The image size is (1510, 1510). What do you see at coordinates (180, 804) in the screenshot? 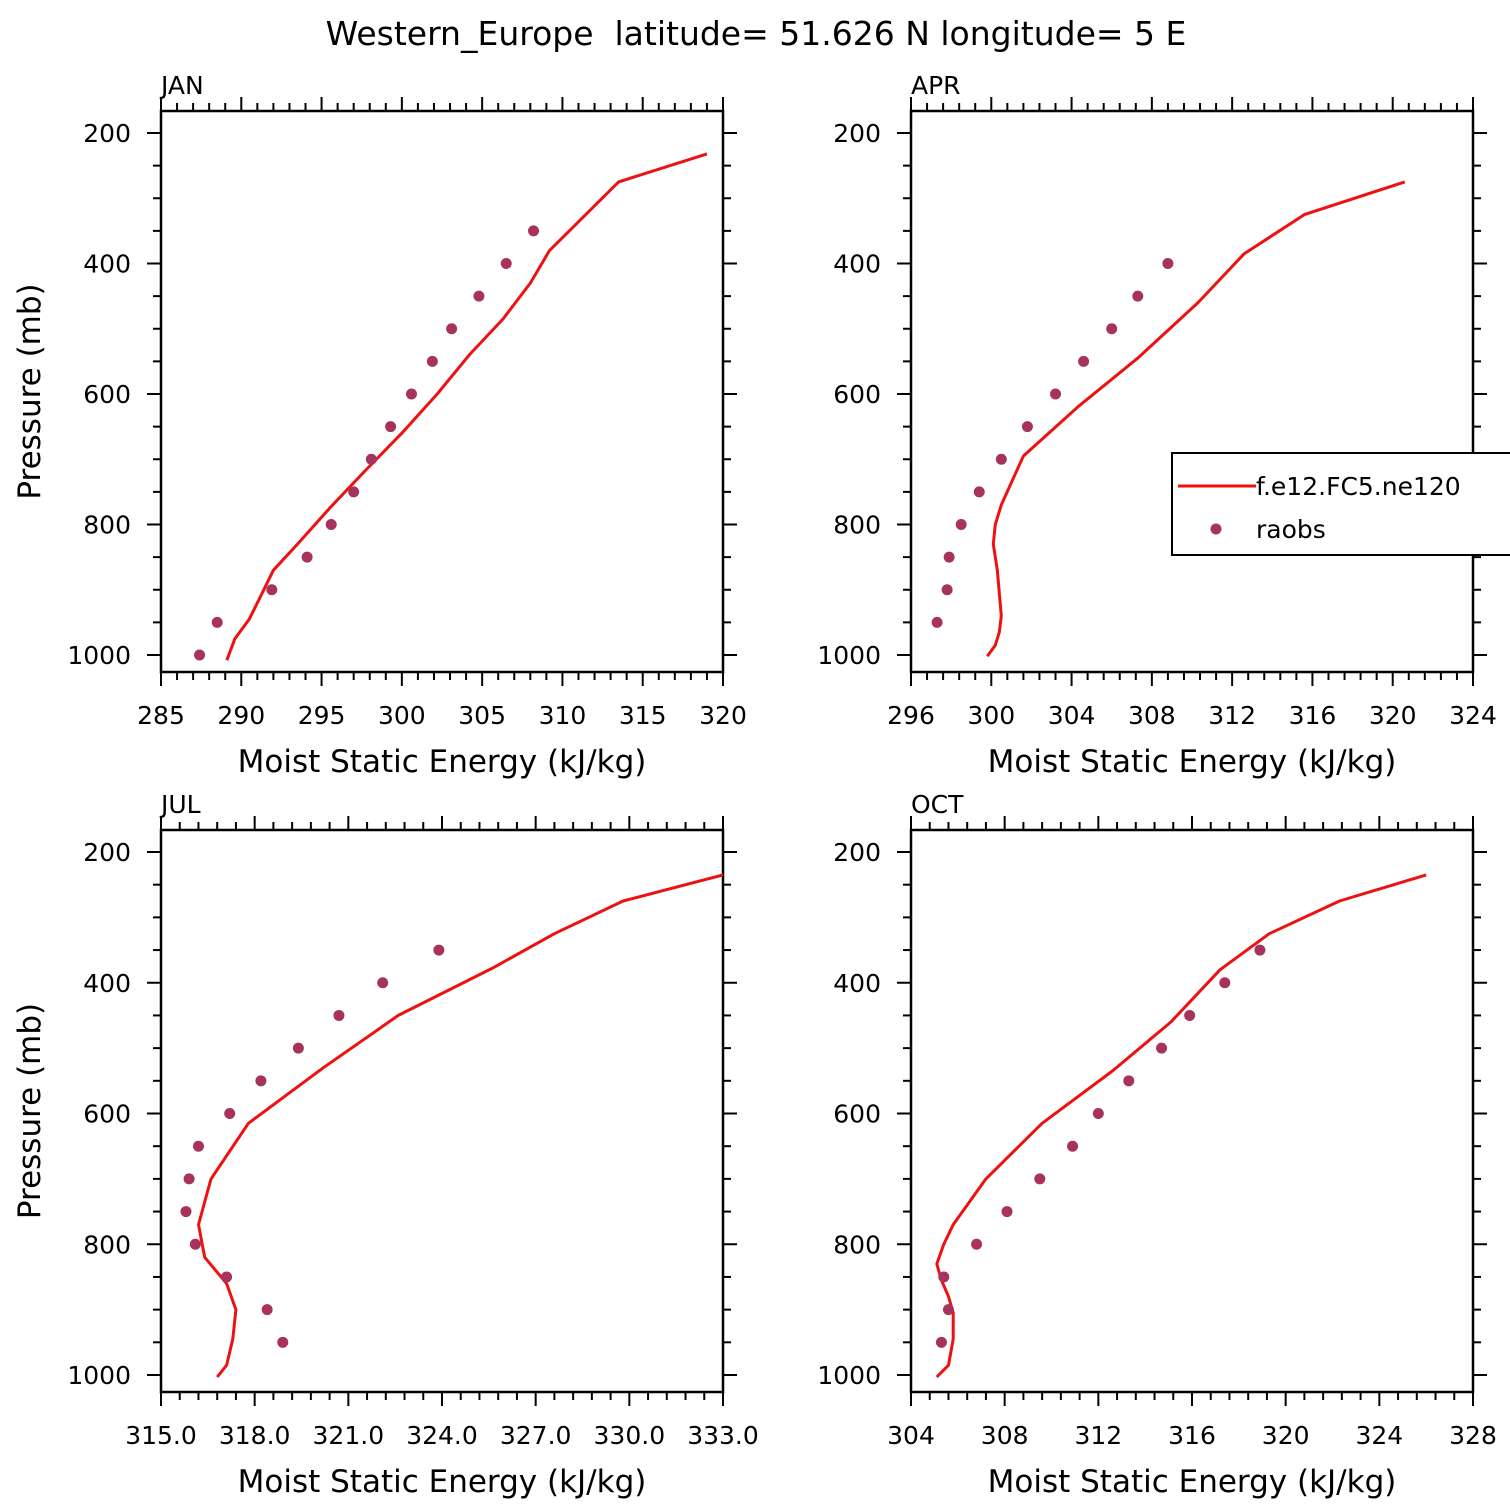
I see `panel-title: JUL` at bounding box center [180, 804].